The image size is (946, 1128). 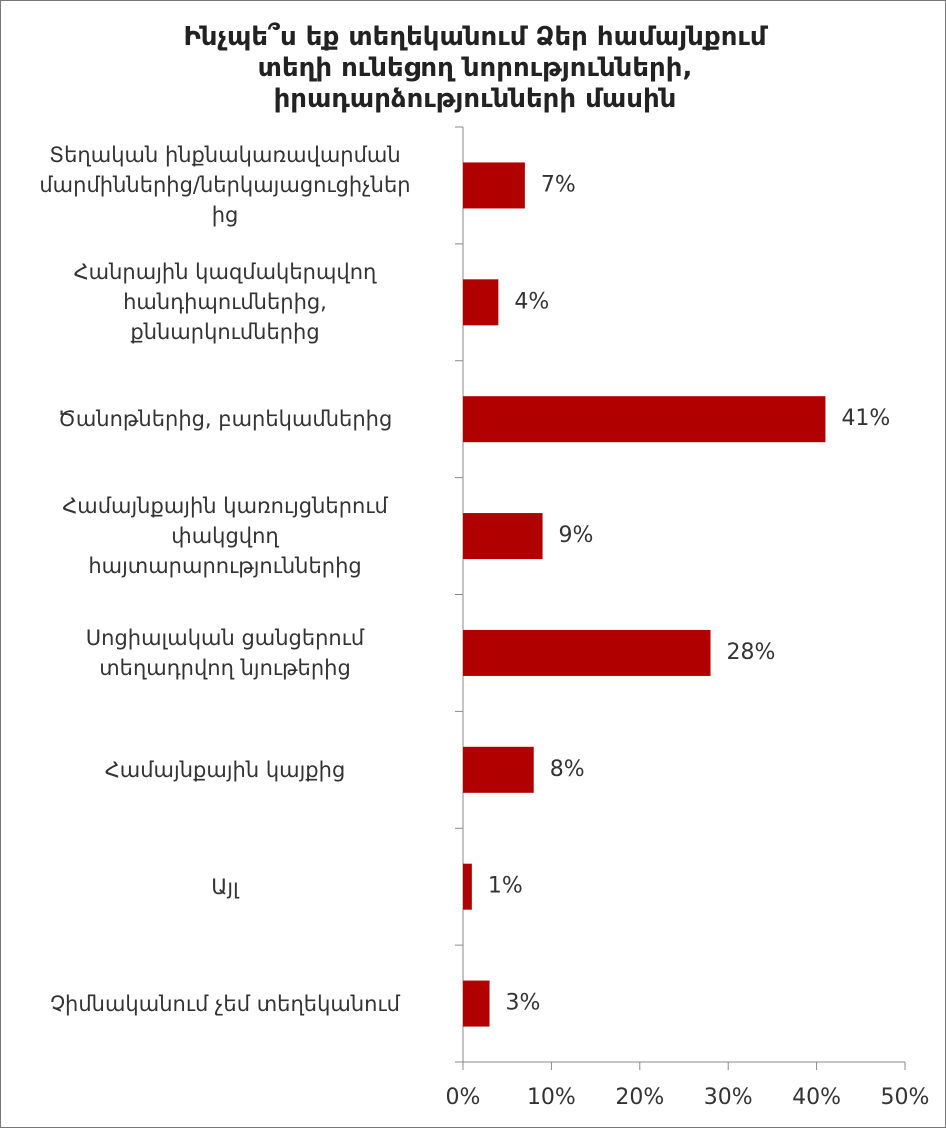 I want to click on value-label: 4%, so click(x=531, y=301).